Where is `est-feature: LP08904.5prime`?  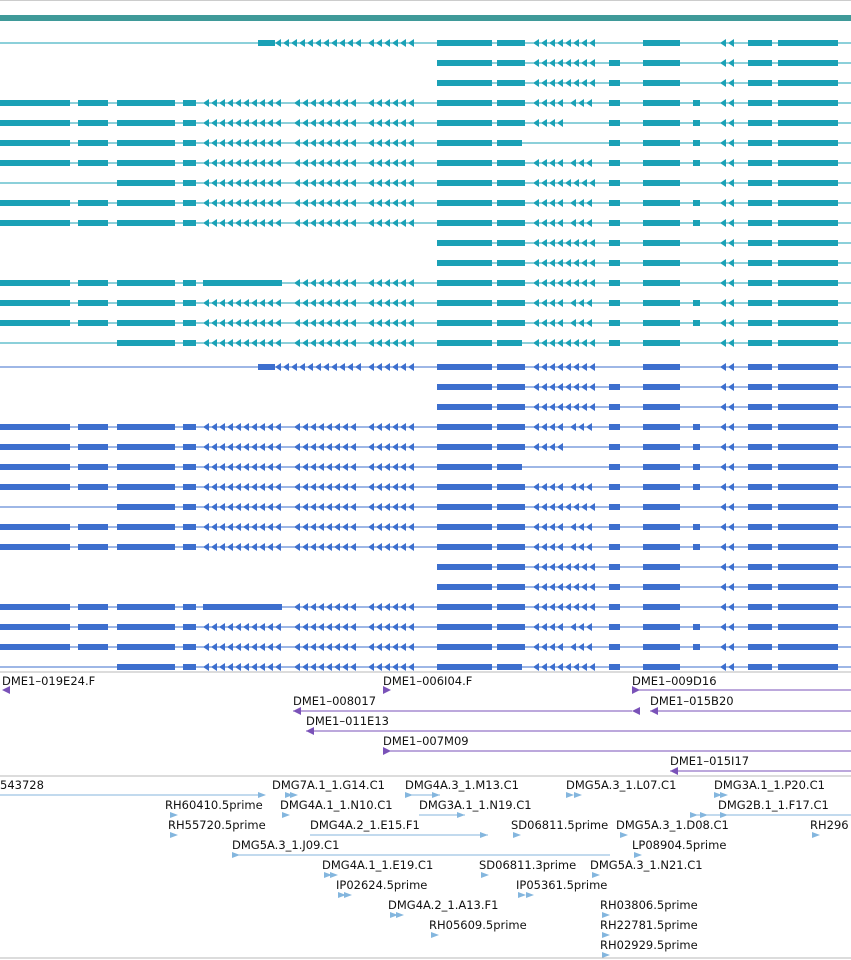 est-feature: LP08904.5prime is located at coordinates (679, 848).